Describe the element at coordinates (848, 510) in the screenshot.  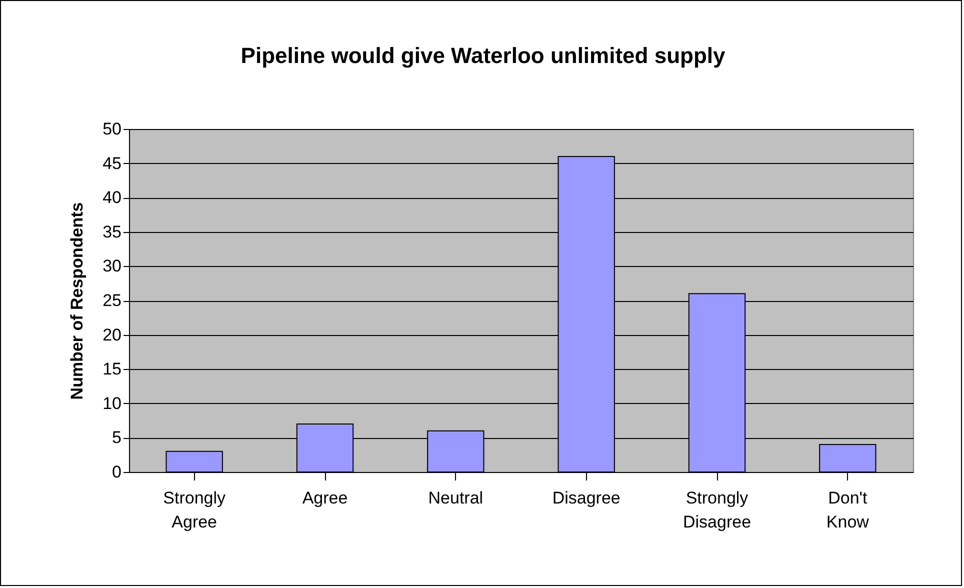
I see `x-tick-label: Don't Know` at that location.